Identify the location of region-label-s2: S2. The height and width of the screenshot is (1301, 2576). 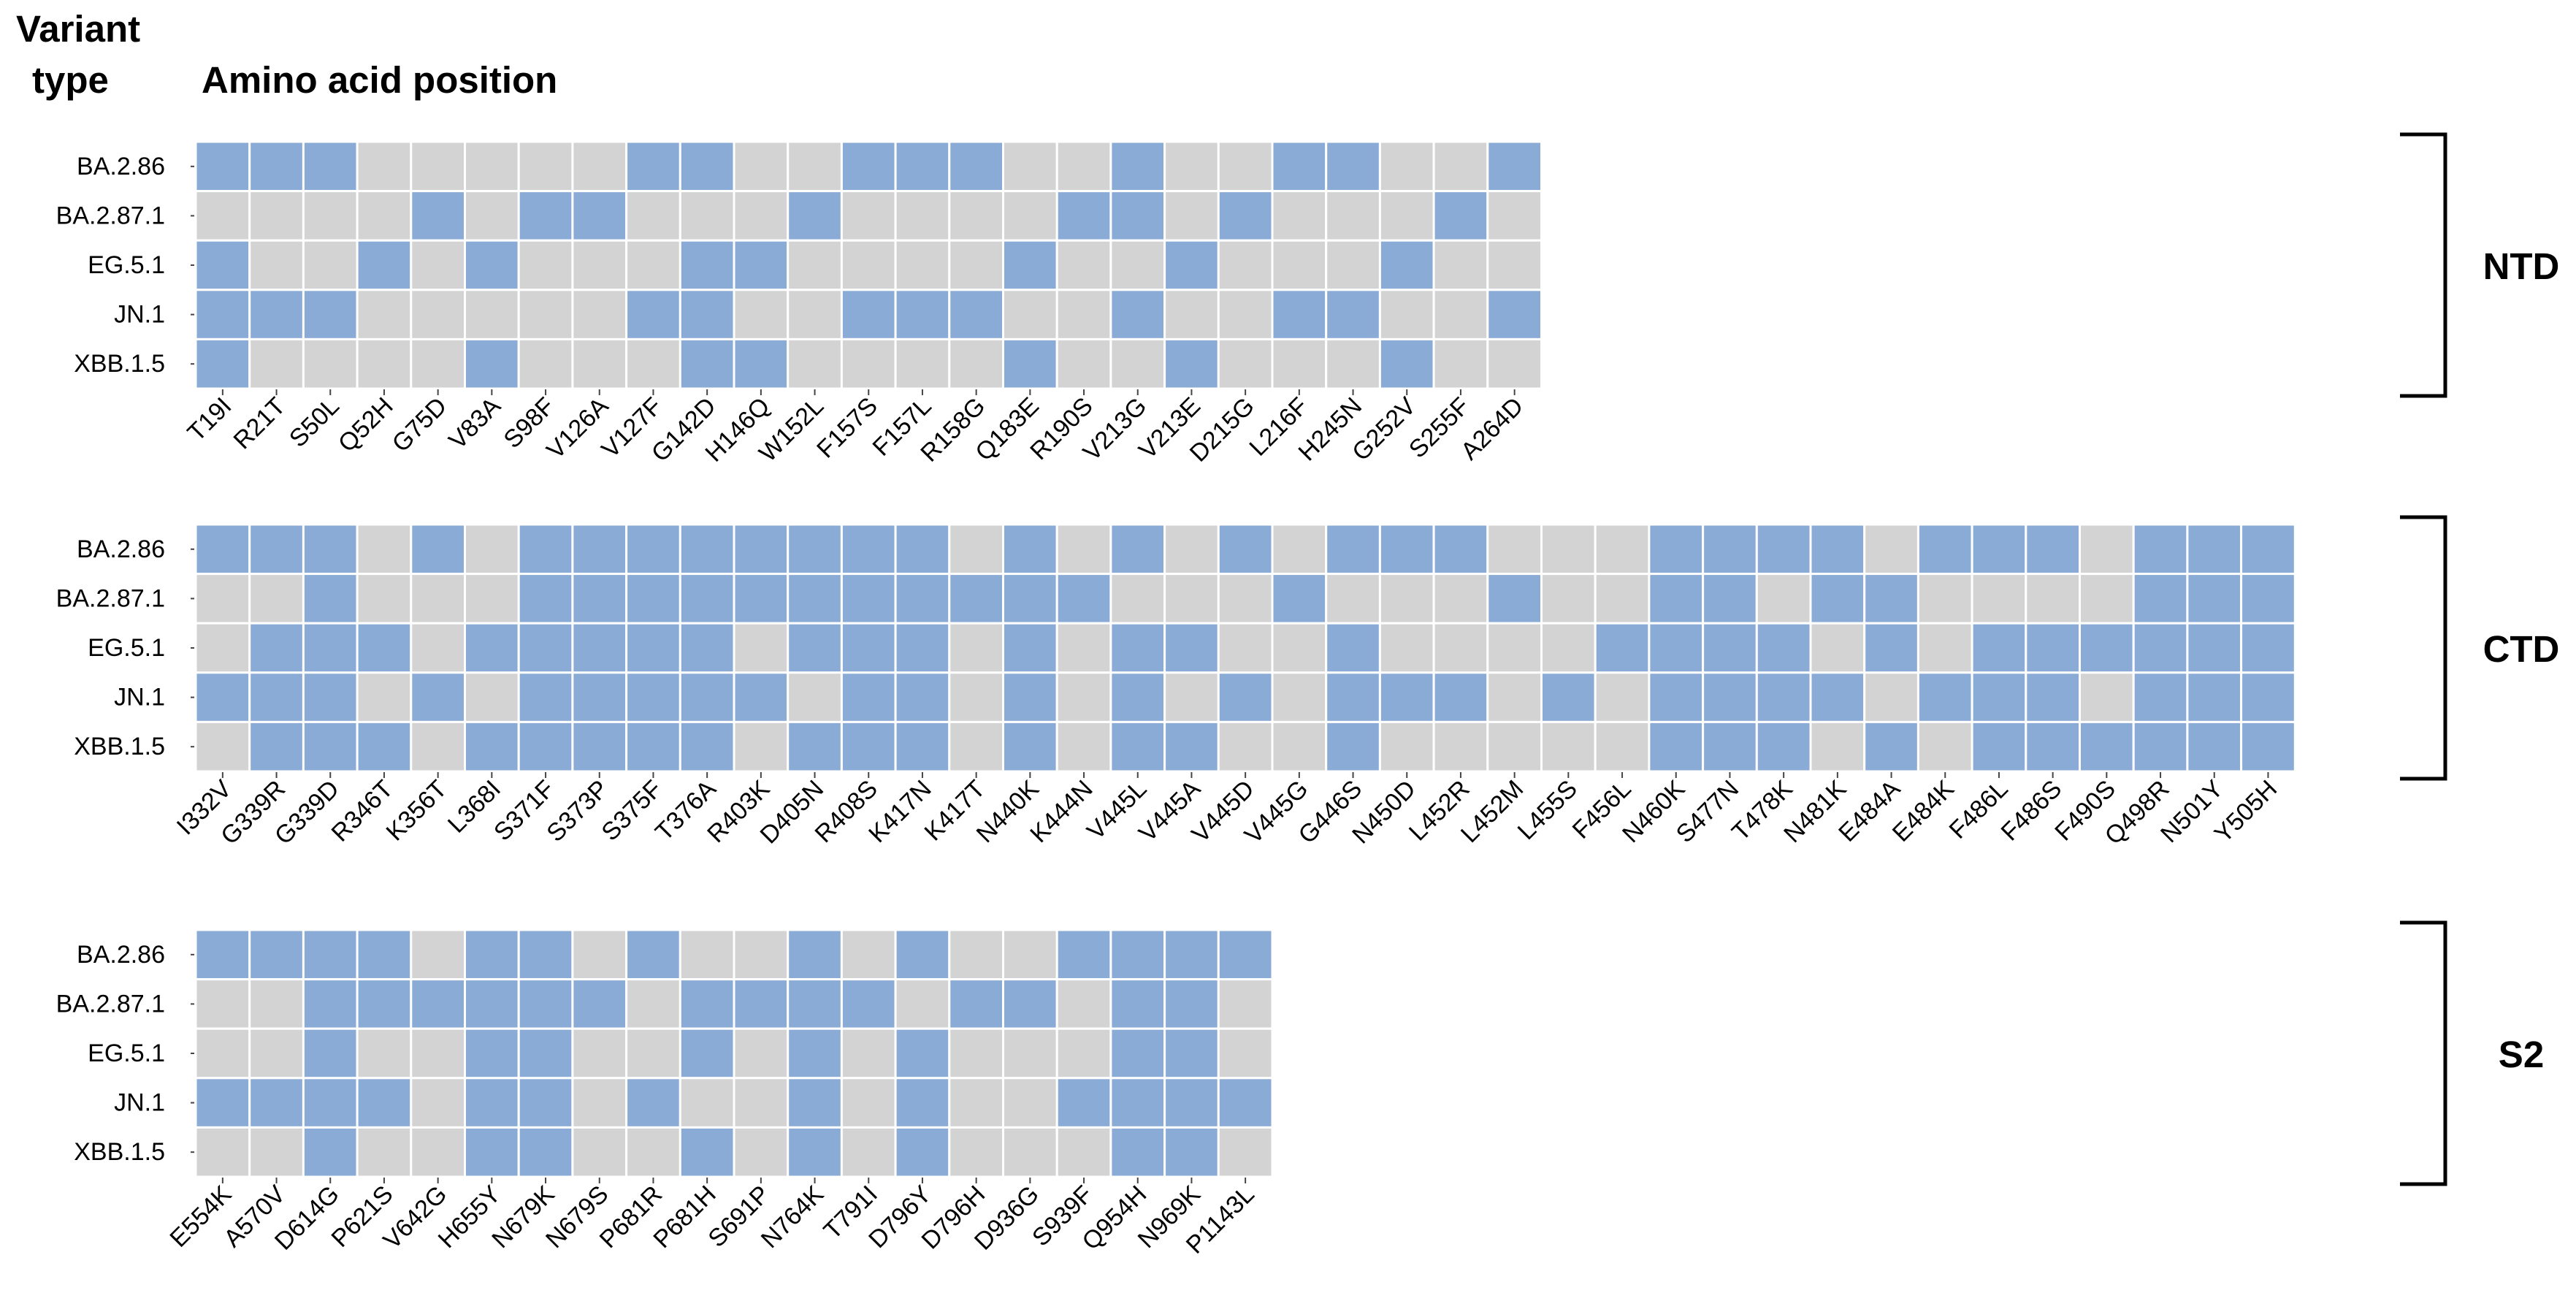
(2521, 1054).